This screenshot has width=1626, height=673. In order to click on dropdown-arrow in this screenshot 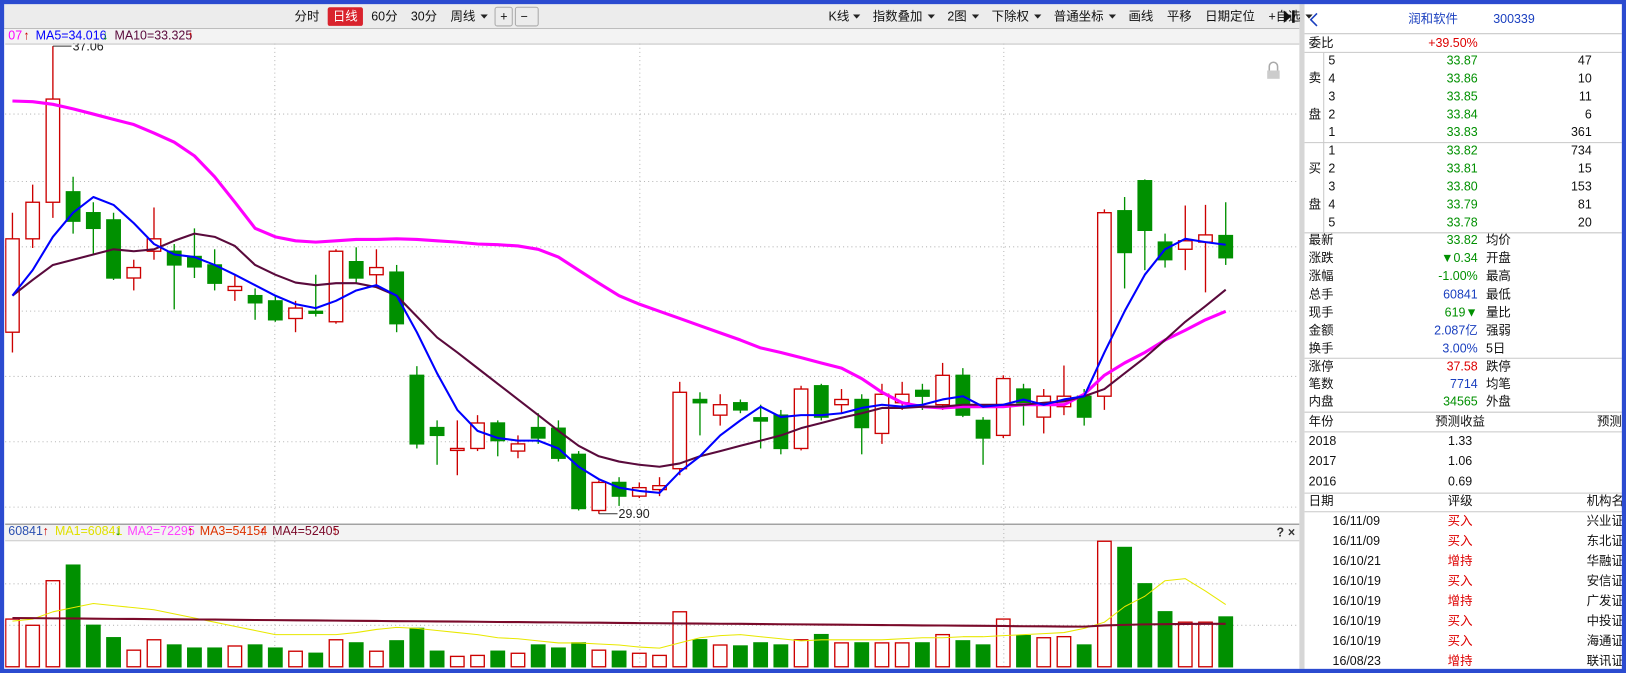, I will do `click(1112, 16)`.